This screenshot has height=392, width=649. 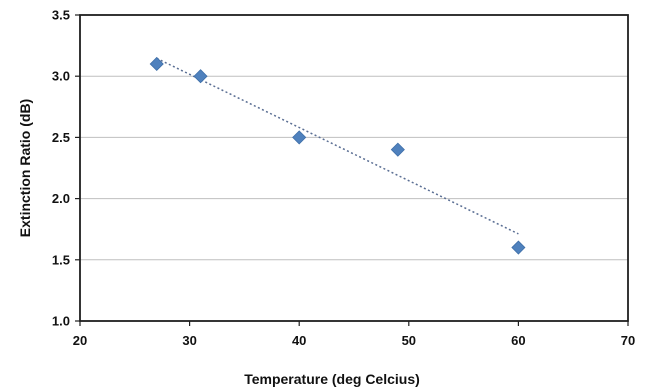 I want to click on y-tick-label: 2.0, so click(x=61, y=198).